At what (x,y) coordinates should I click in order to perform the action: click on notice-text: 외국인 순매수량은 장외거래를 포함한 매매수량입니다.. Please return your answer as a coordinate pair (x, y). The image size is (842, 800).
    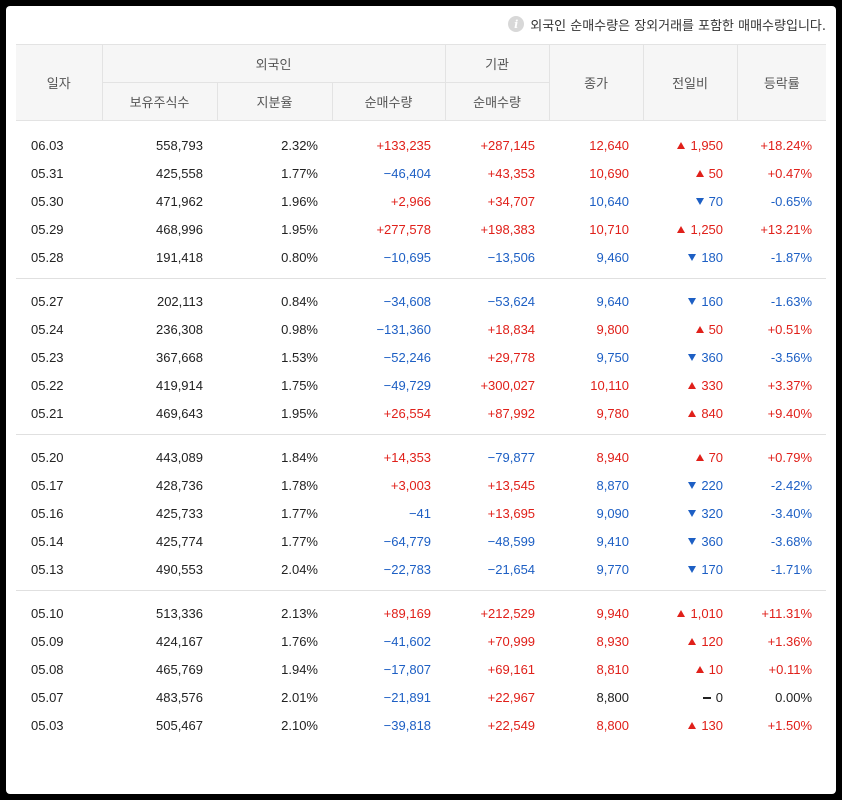
    Looking at the image, I should click on (678, 26).